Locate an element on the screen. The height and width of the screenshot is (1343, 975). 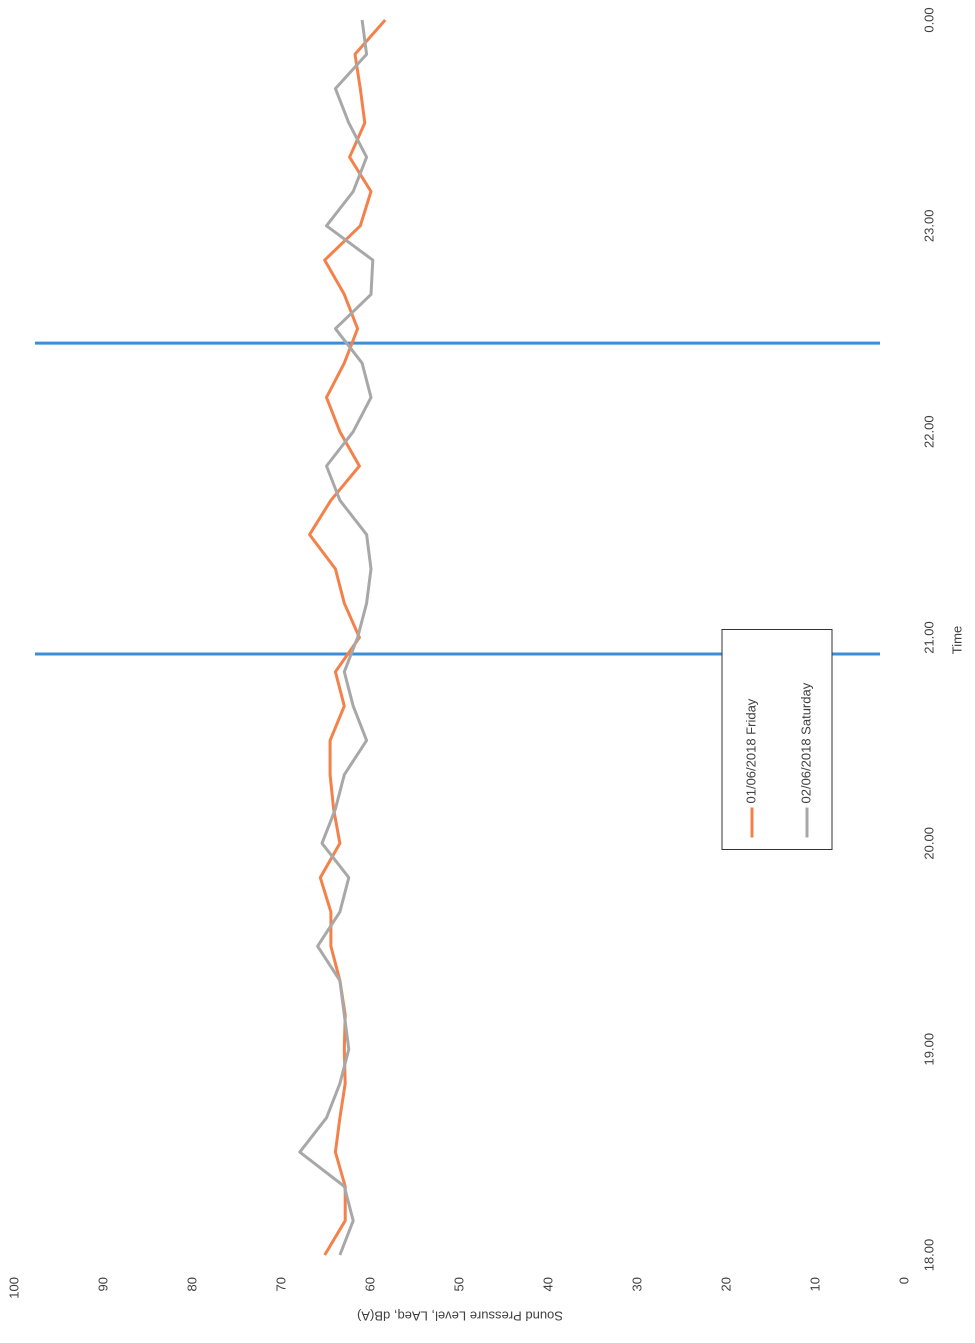
x-tick-label: 22.00 is located at coordinates (928, 431).